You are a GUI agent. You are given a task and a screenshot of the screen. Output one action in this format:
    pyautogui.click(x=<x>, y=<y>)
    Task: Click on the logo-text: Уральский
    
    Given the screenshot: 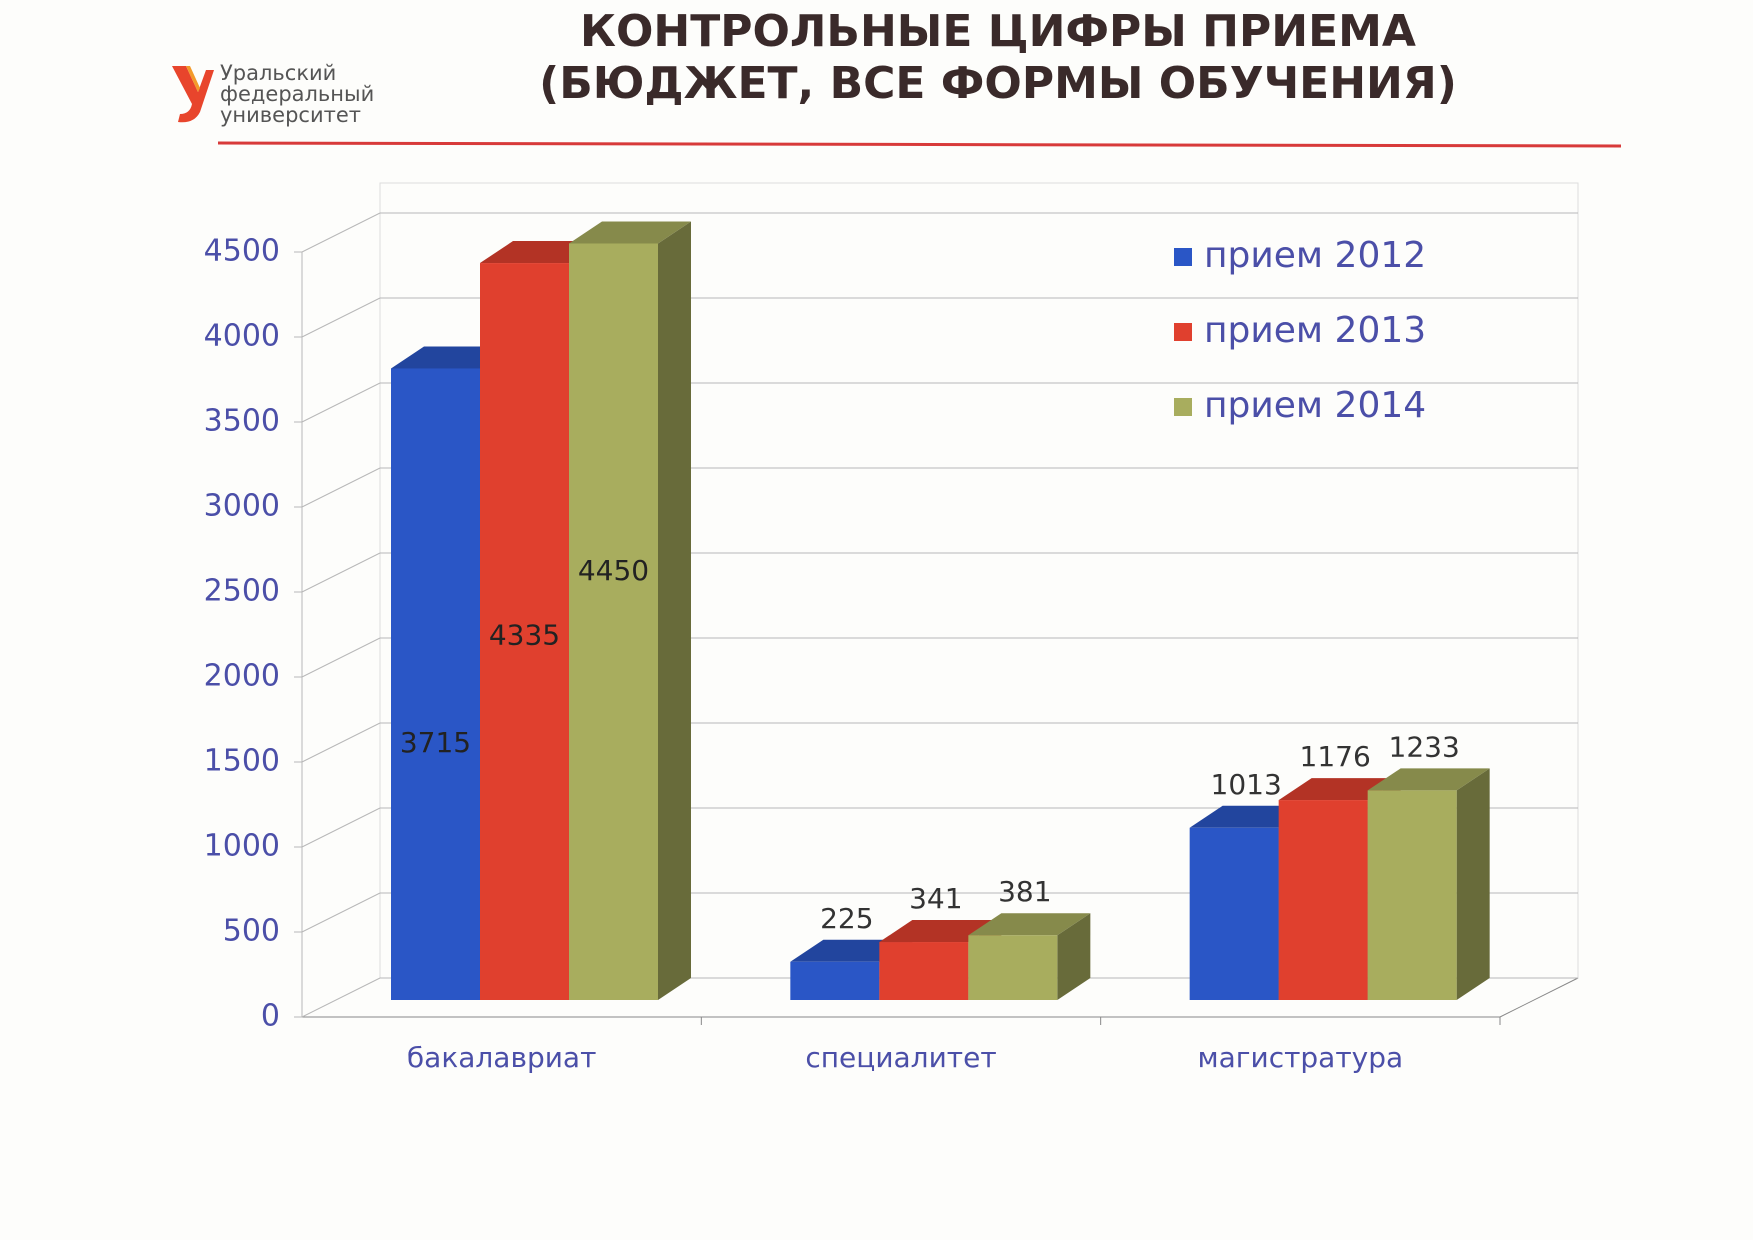 What is the action you would take?
    pyautogui.click(x=278, y=73)
    